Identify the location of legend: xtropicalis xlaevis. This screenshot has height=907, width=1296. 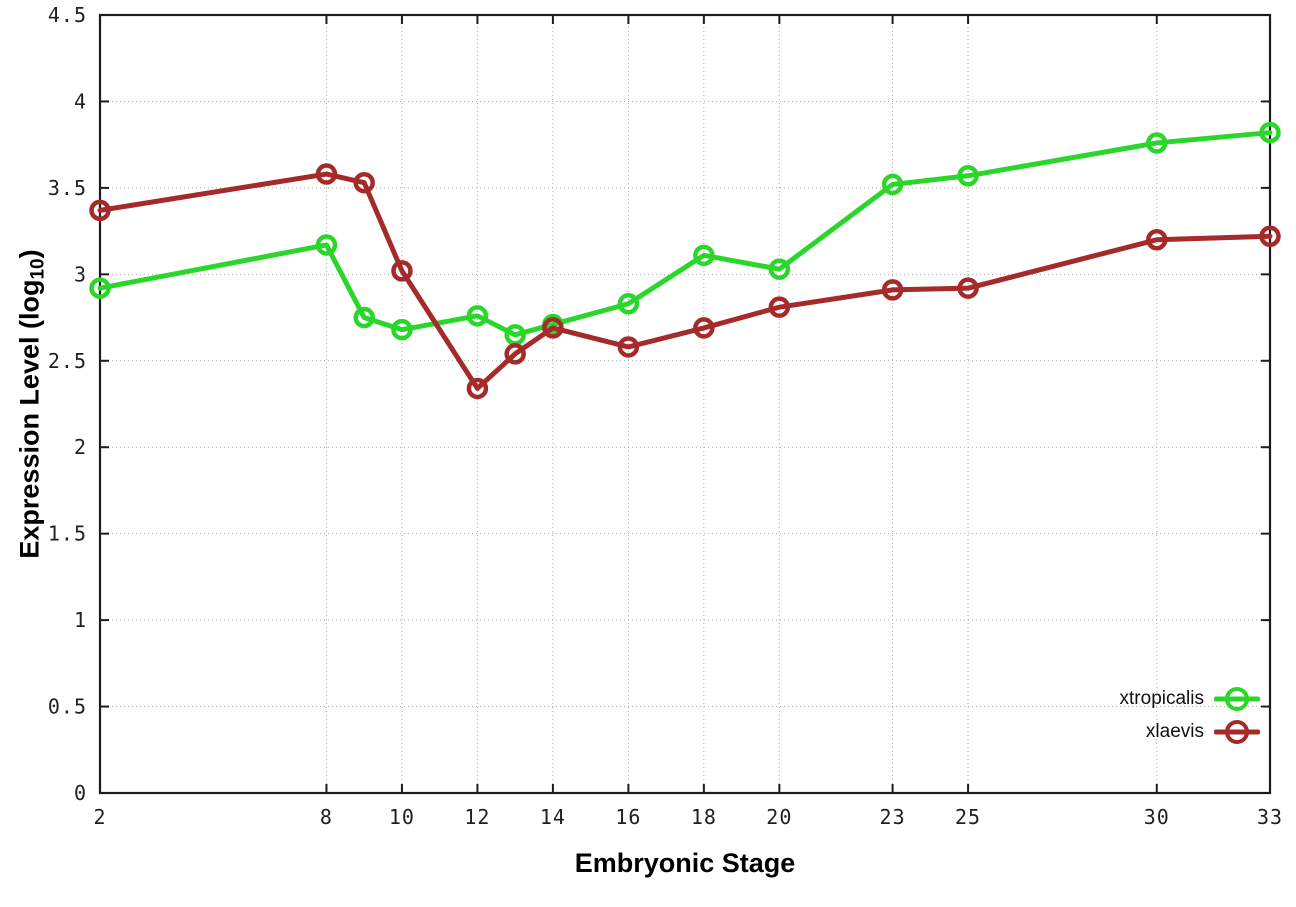
(1190, 715).